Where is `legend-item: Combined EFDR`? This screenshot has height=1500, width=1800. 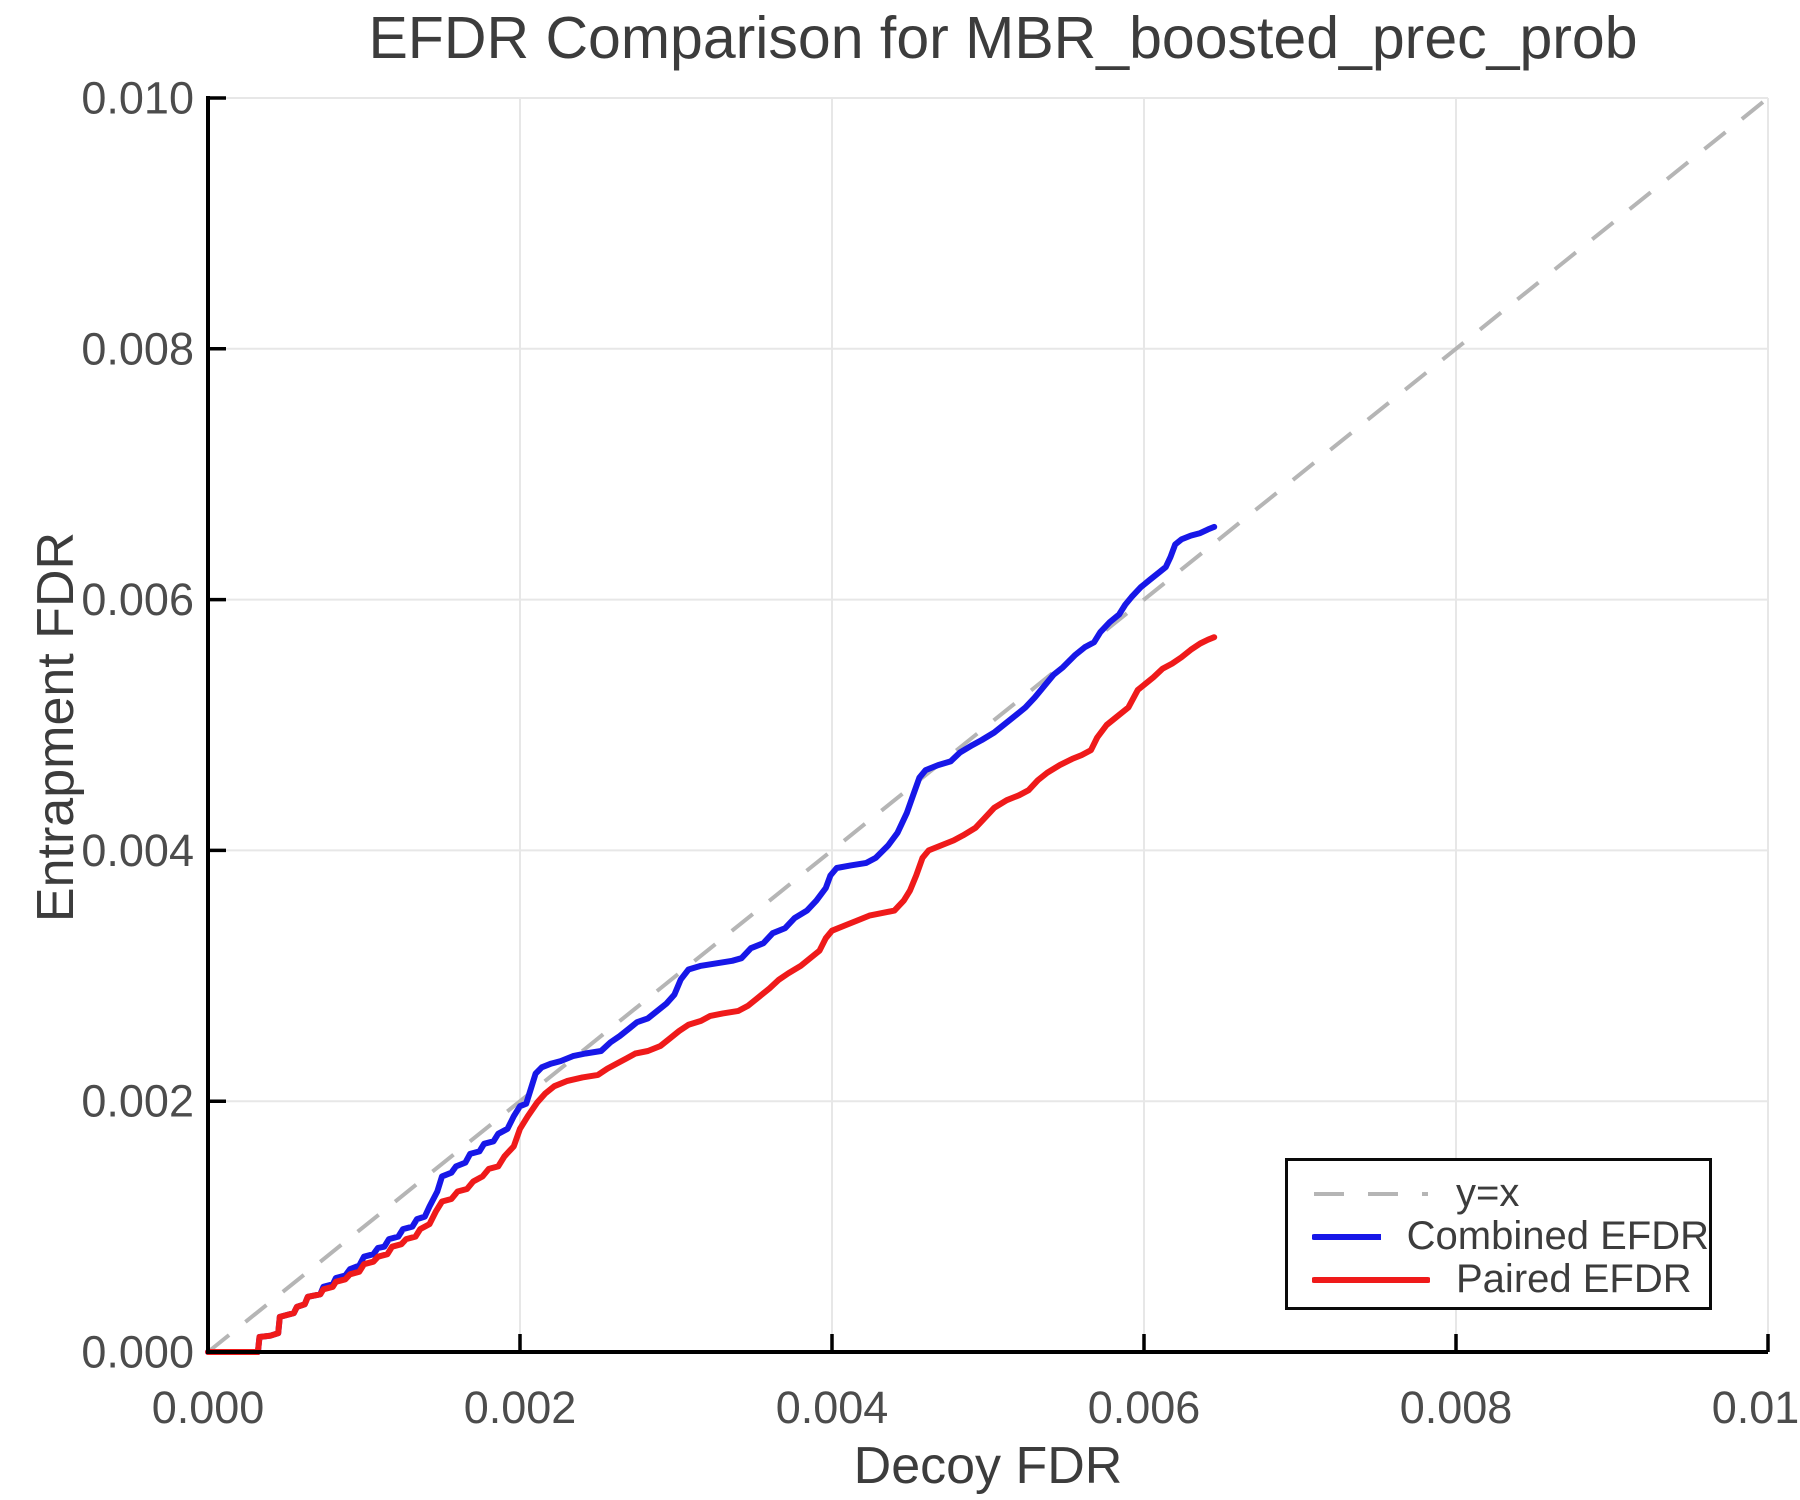 legend-item: Combined EFDR is located at coordinates (1510, 1236).